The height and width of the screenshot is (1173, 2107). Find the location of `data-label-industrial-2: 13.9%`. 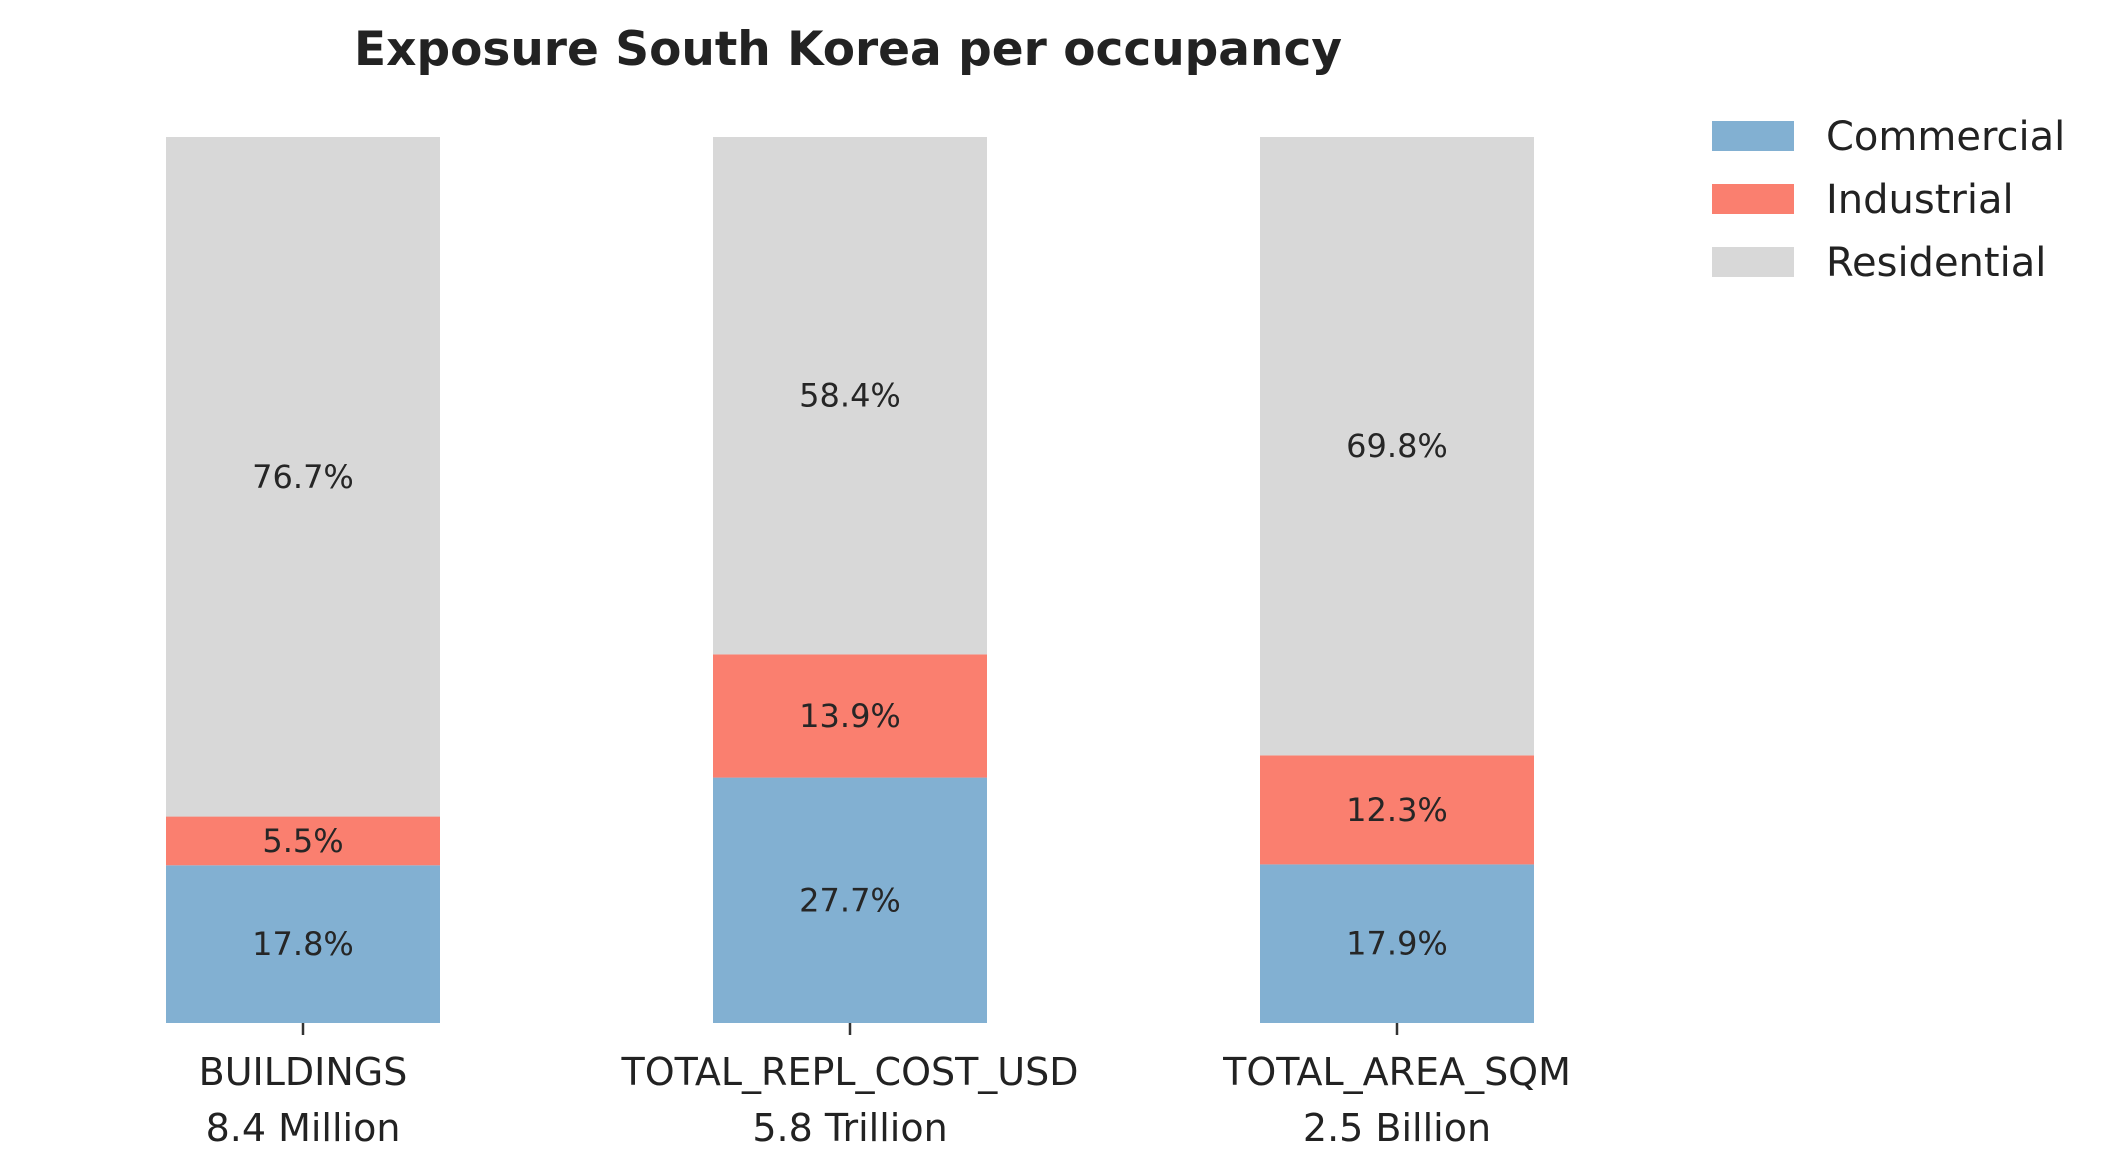

data-label-industrial-2: 13.9% is located at coordinates (850, 716).